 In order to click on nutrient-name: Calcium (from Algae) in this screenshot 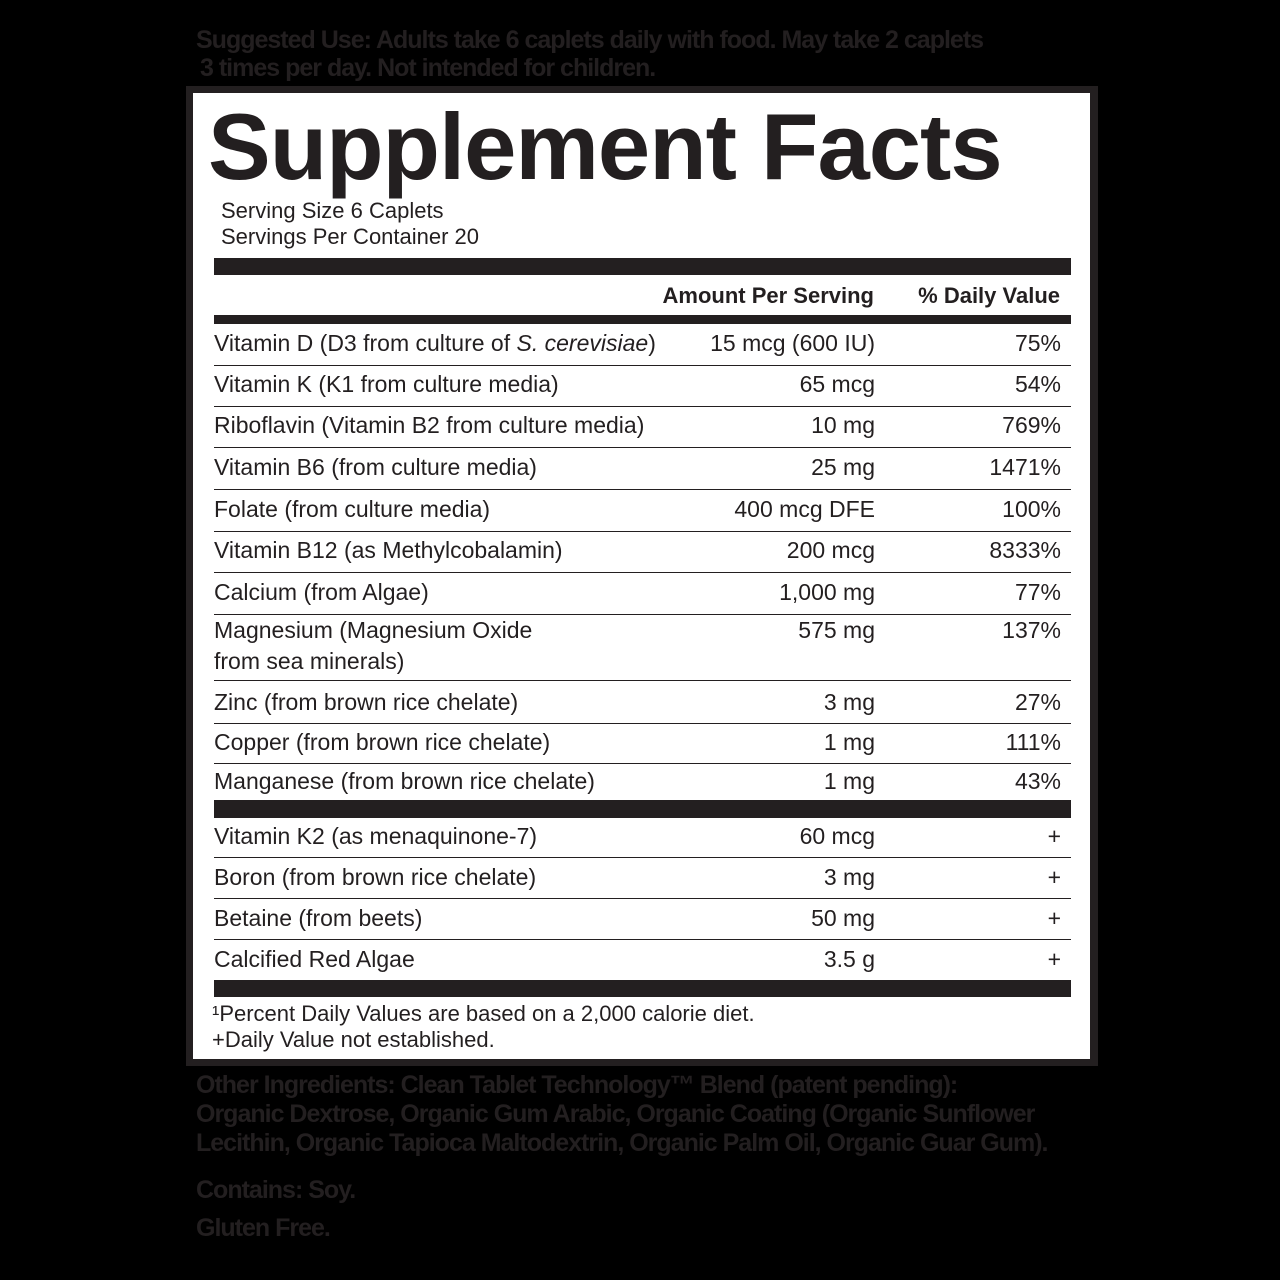, I will do `click(321, 592)`.